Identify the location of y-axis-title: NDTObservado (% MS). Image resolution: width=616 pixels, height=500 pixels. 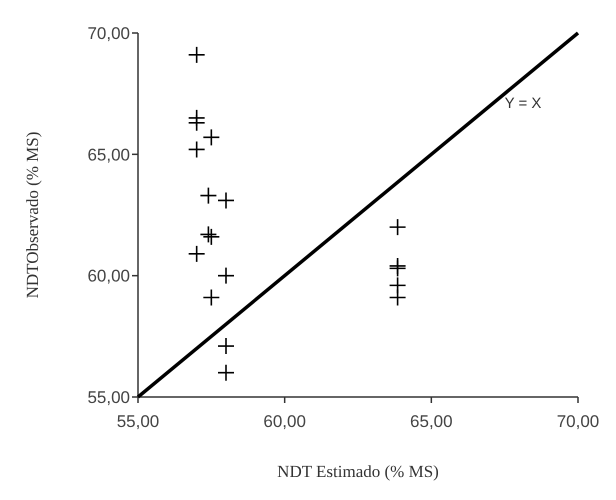
(32, 215).